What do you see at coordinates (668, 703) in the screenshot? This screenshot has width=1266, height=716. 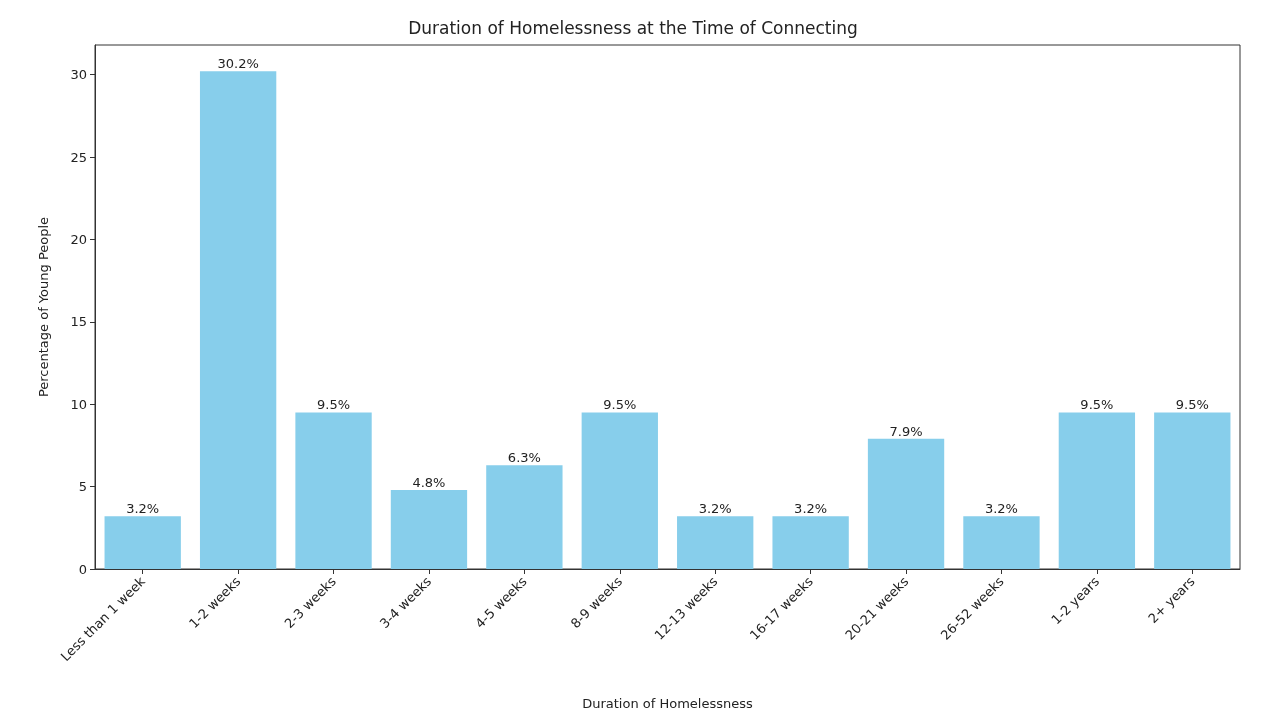 I see `x-axis-title: Duration of Homelessness` at bounding box center [668, 703].